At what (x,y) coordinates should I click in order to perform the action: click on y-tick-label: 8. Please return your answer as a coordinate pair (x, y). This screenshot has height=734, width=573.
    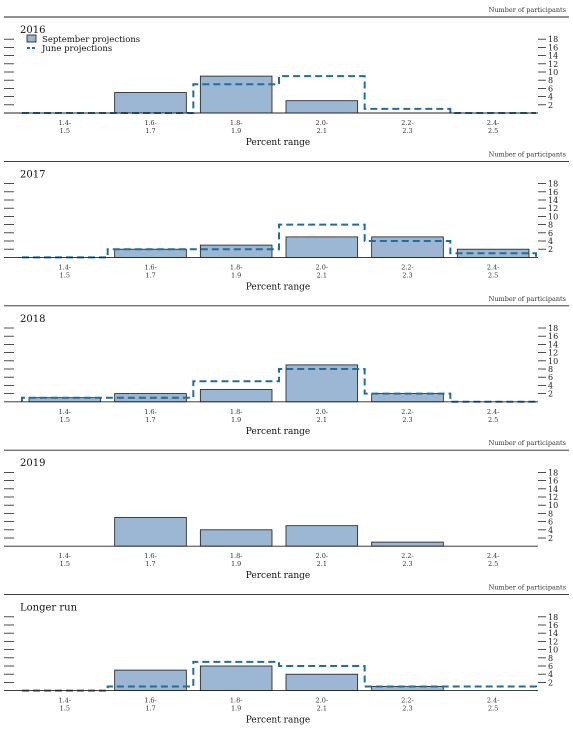
    Looking at the image, I should click on (550, 225).